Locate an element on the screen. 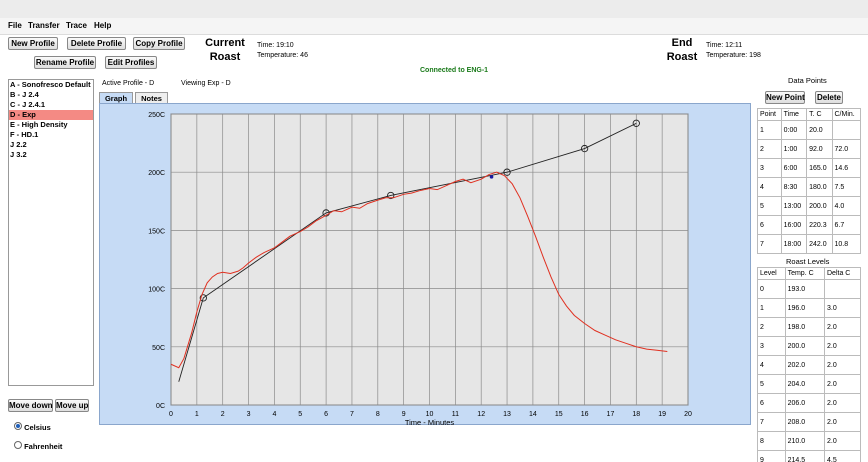  data-points-cell: 220.3 is located at coordinates (819, 225).